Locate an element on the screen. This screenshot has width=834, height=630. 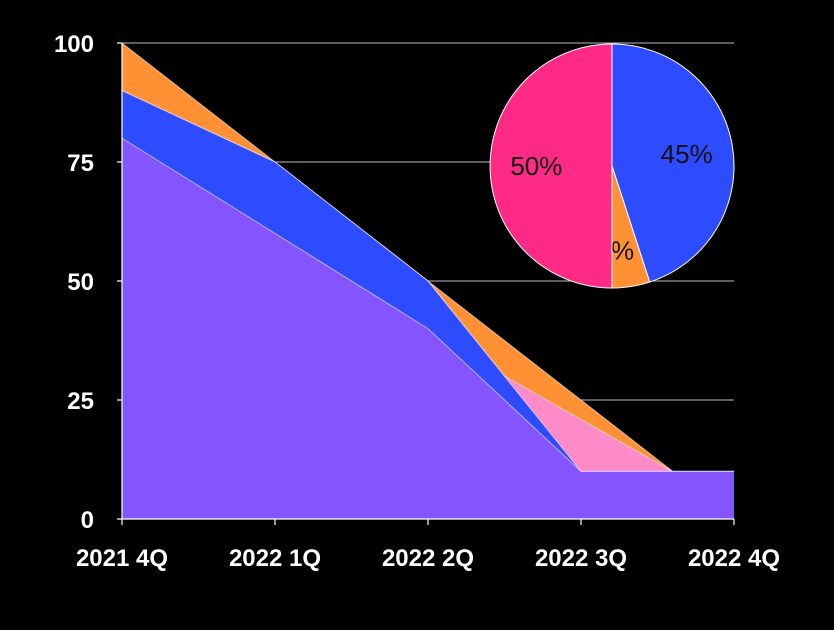
x-tick-label: 2022 3Q is located at coordinates (581, 558).